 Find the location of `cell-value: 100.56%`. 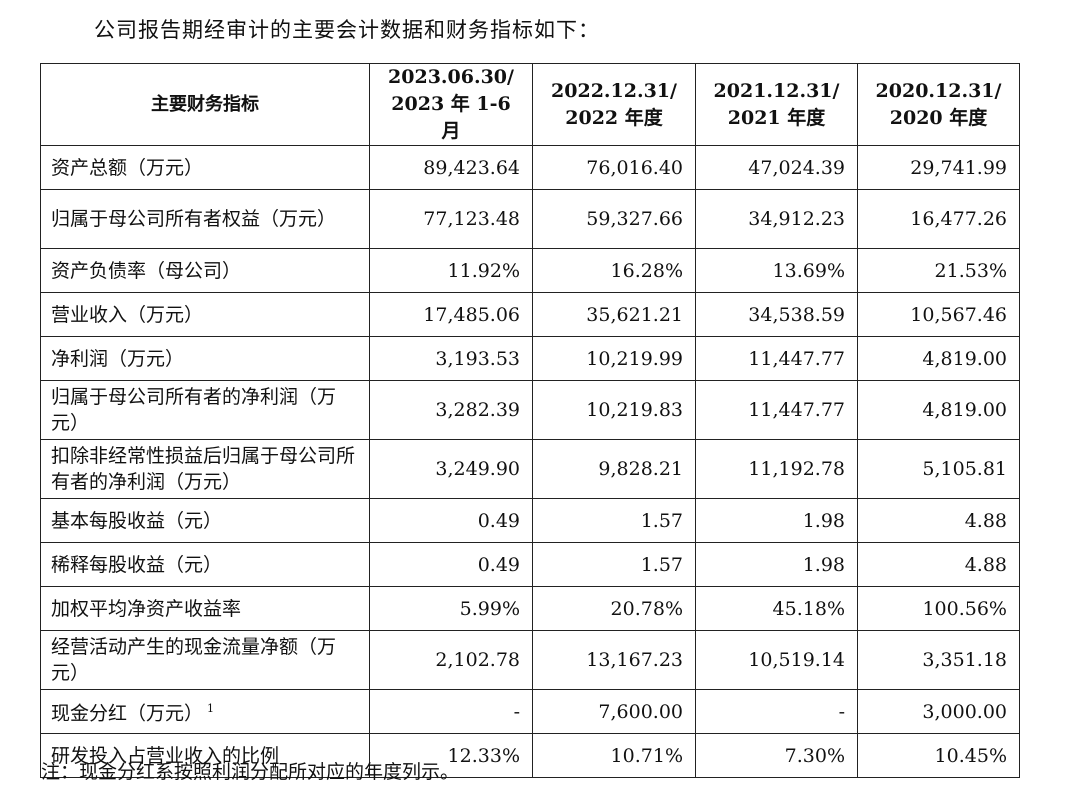

cell-value: 100.56% is located at coordinates (938, 608).